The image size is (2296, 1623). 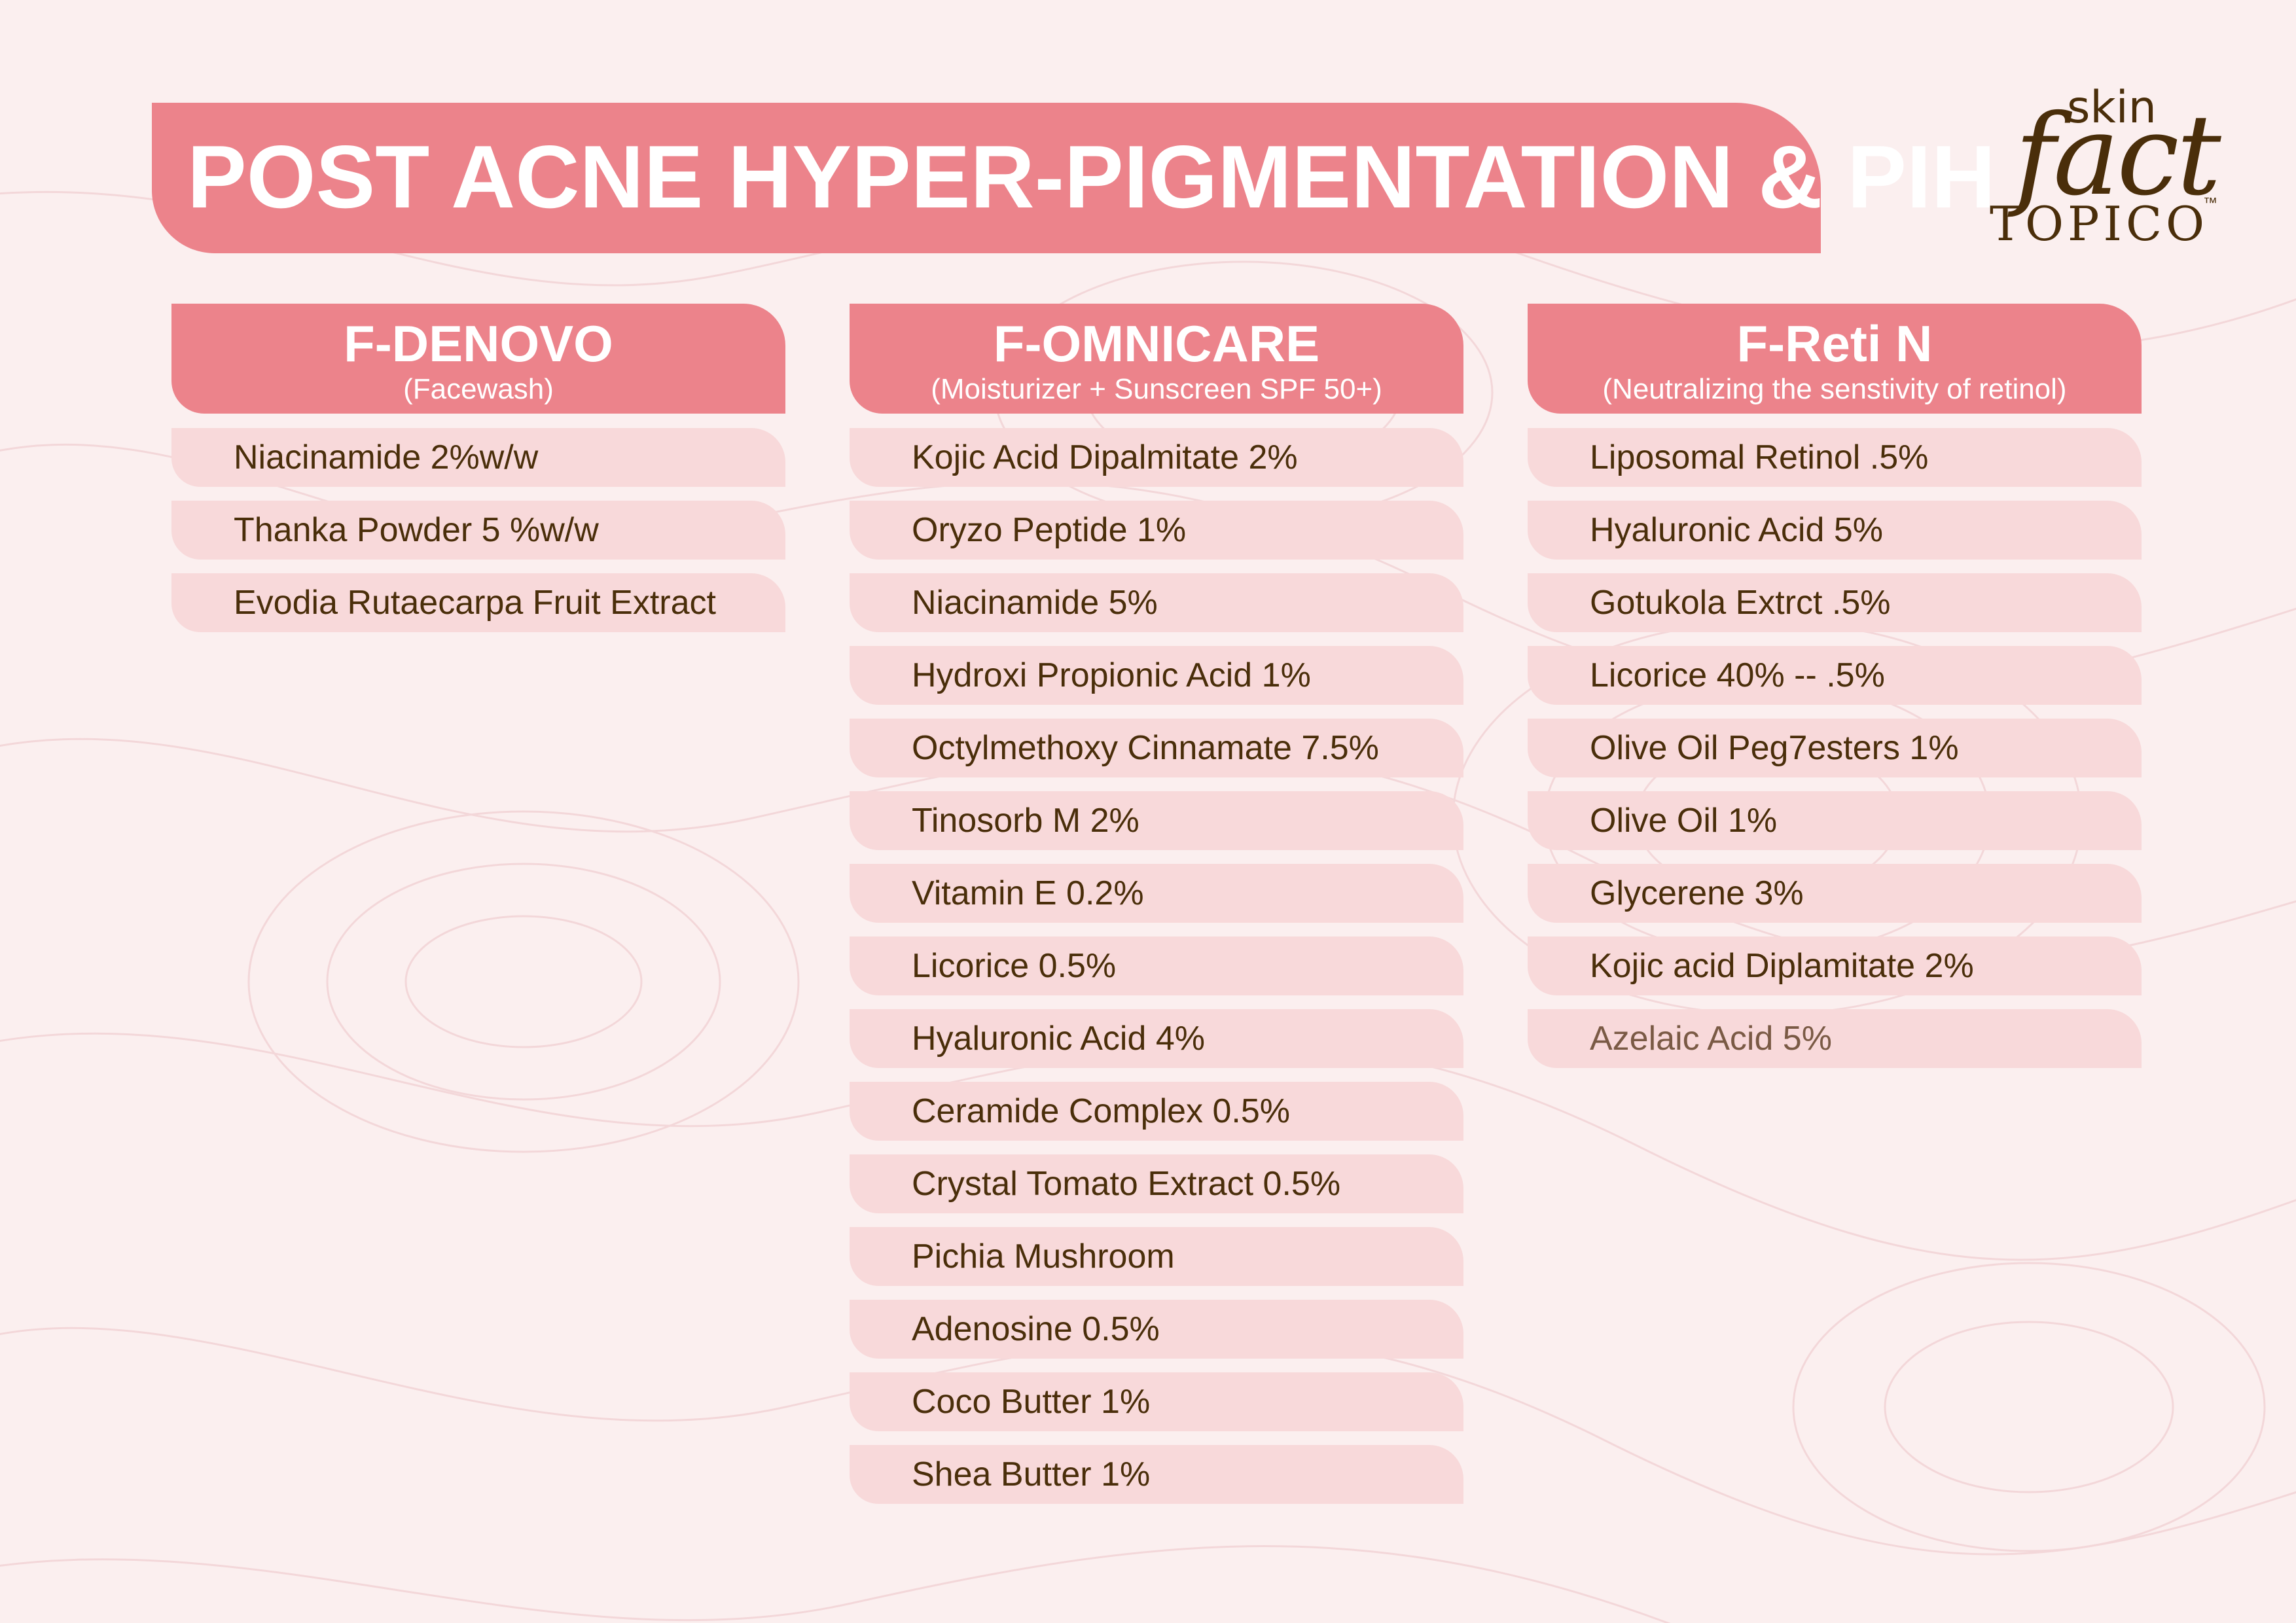 I want to click on title-banner, so click(x=986, y=178).